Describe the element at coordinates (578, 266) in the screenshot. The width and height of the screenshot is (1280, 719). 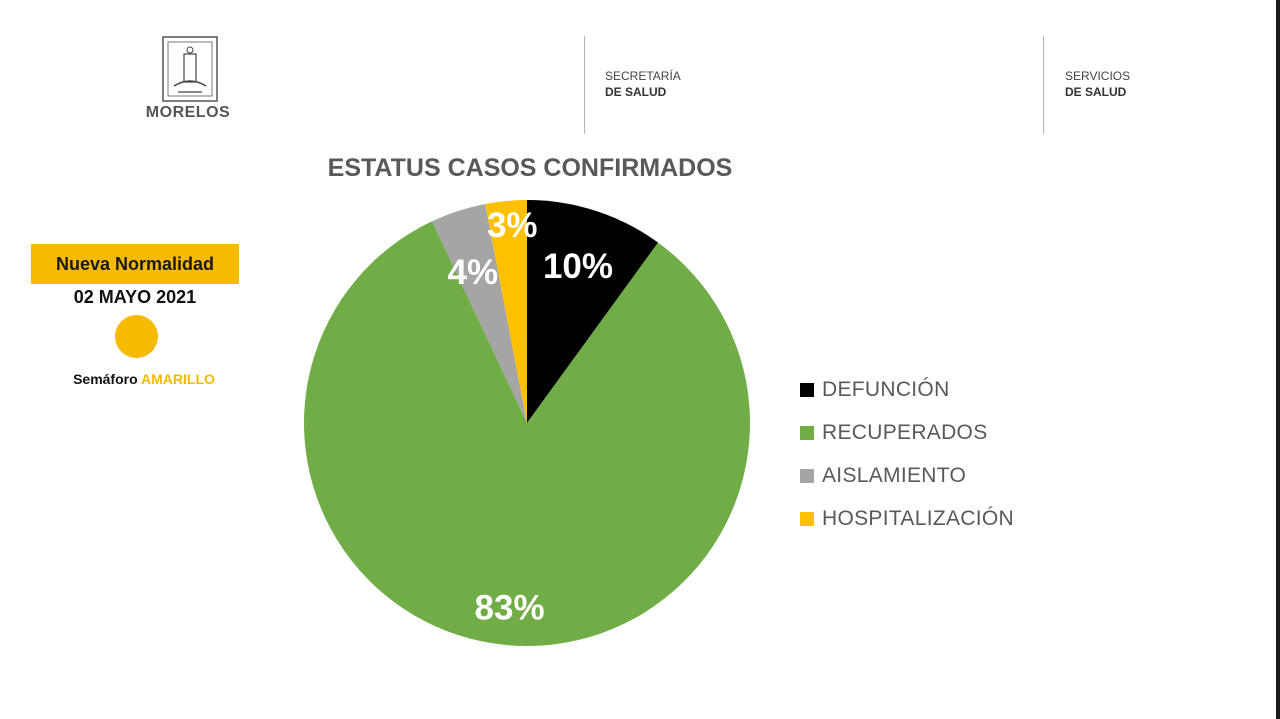
I see `data-label-defuncion: 10%` at that location.